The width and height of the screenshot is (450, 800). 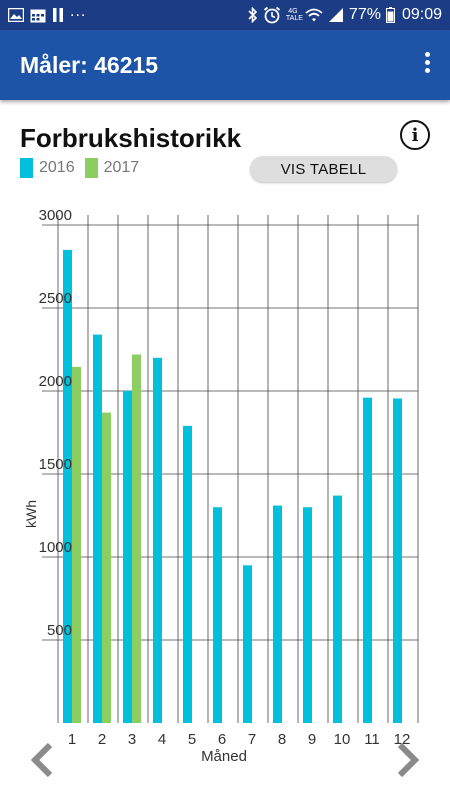 What do you see at coordinates (224, 756) in the screenshot?
I see `x-axis-label: Måned` at bounding box center [224, 756].